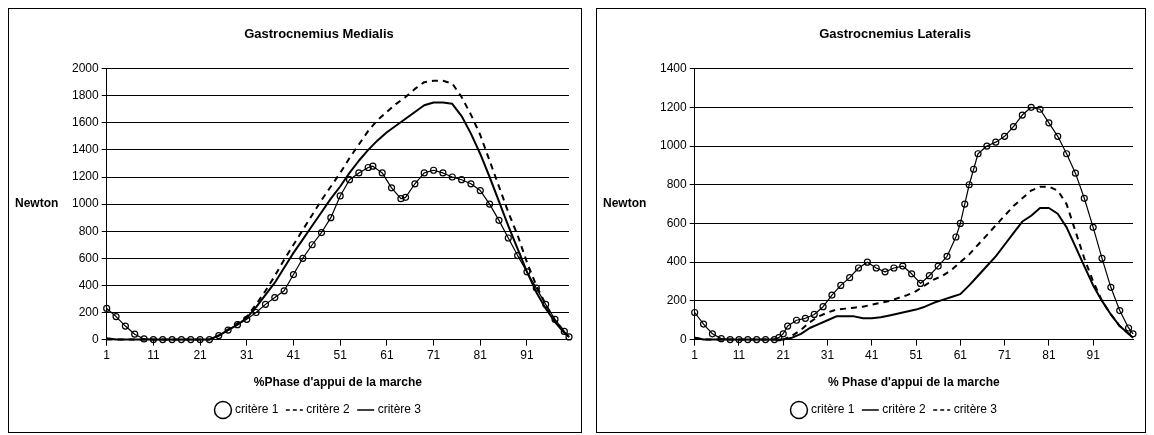 The height and width of the screenshot is (435, 1154). What do you see at coordinates (895, 34) in the screenshot?
I see `chart-title: Gastrocnemius Lateralis` at bounding box center [895, 34].